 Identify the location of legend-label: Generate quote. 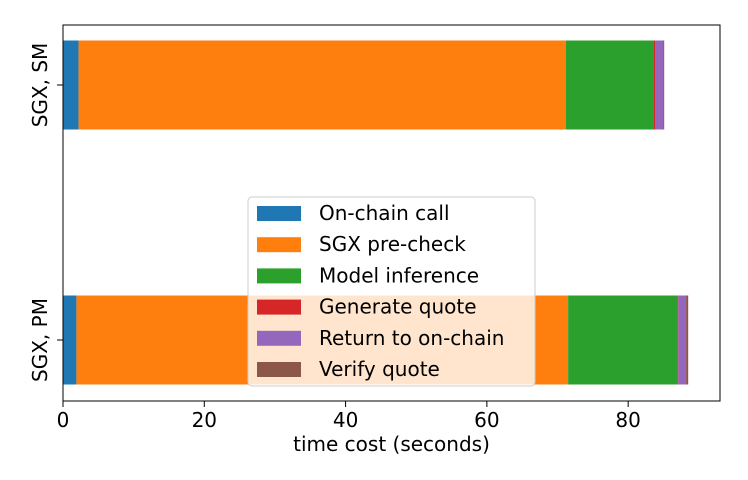
(398, 307).